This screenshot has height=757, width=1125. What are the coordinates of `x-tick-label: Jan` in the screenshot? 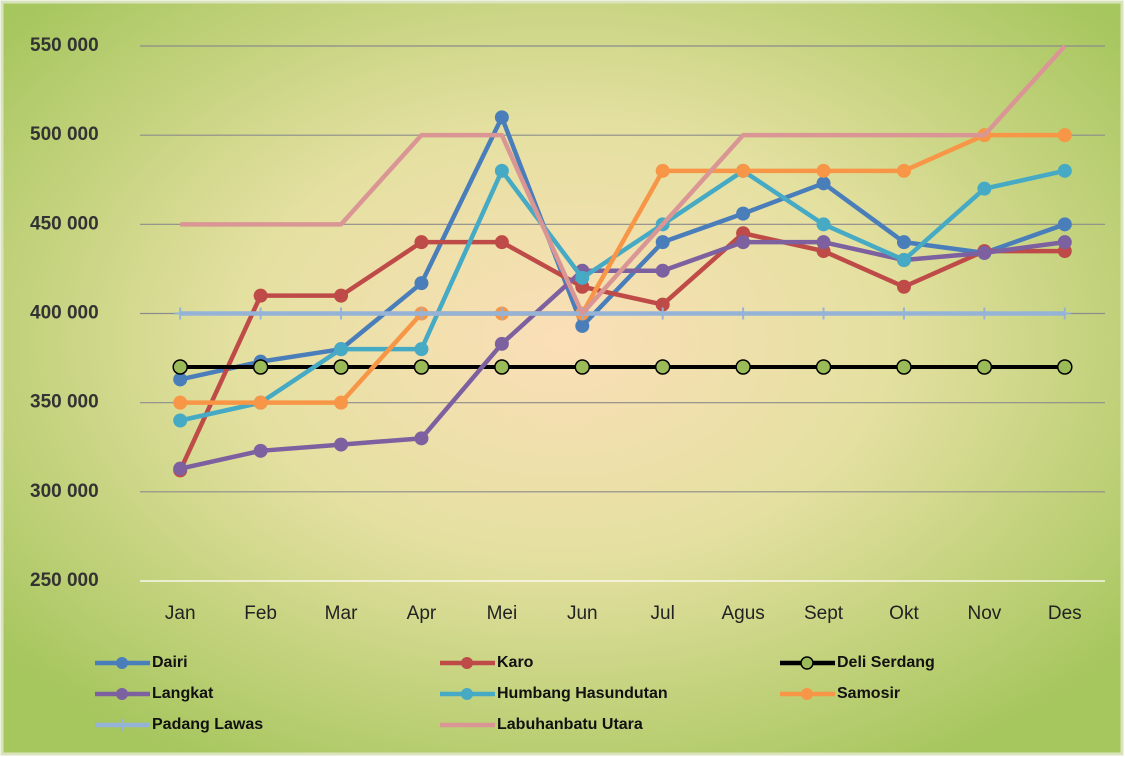 It's located at (180, 613).